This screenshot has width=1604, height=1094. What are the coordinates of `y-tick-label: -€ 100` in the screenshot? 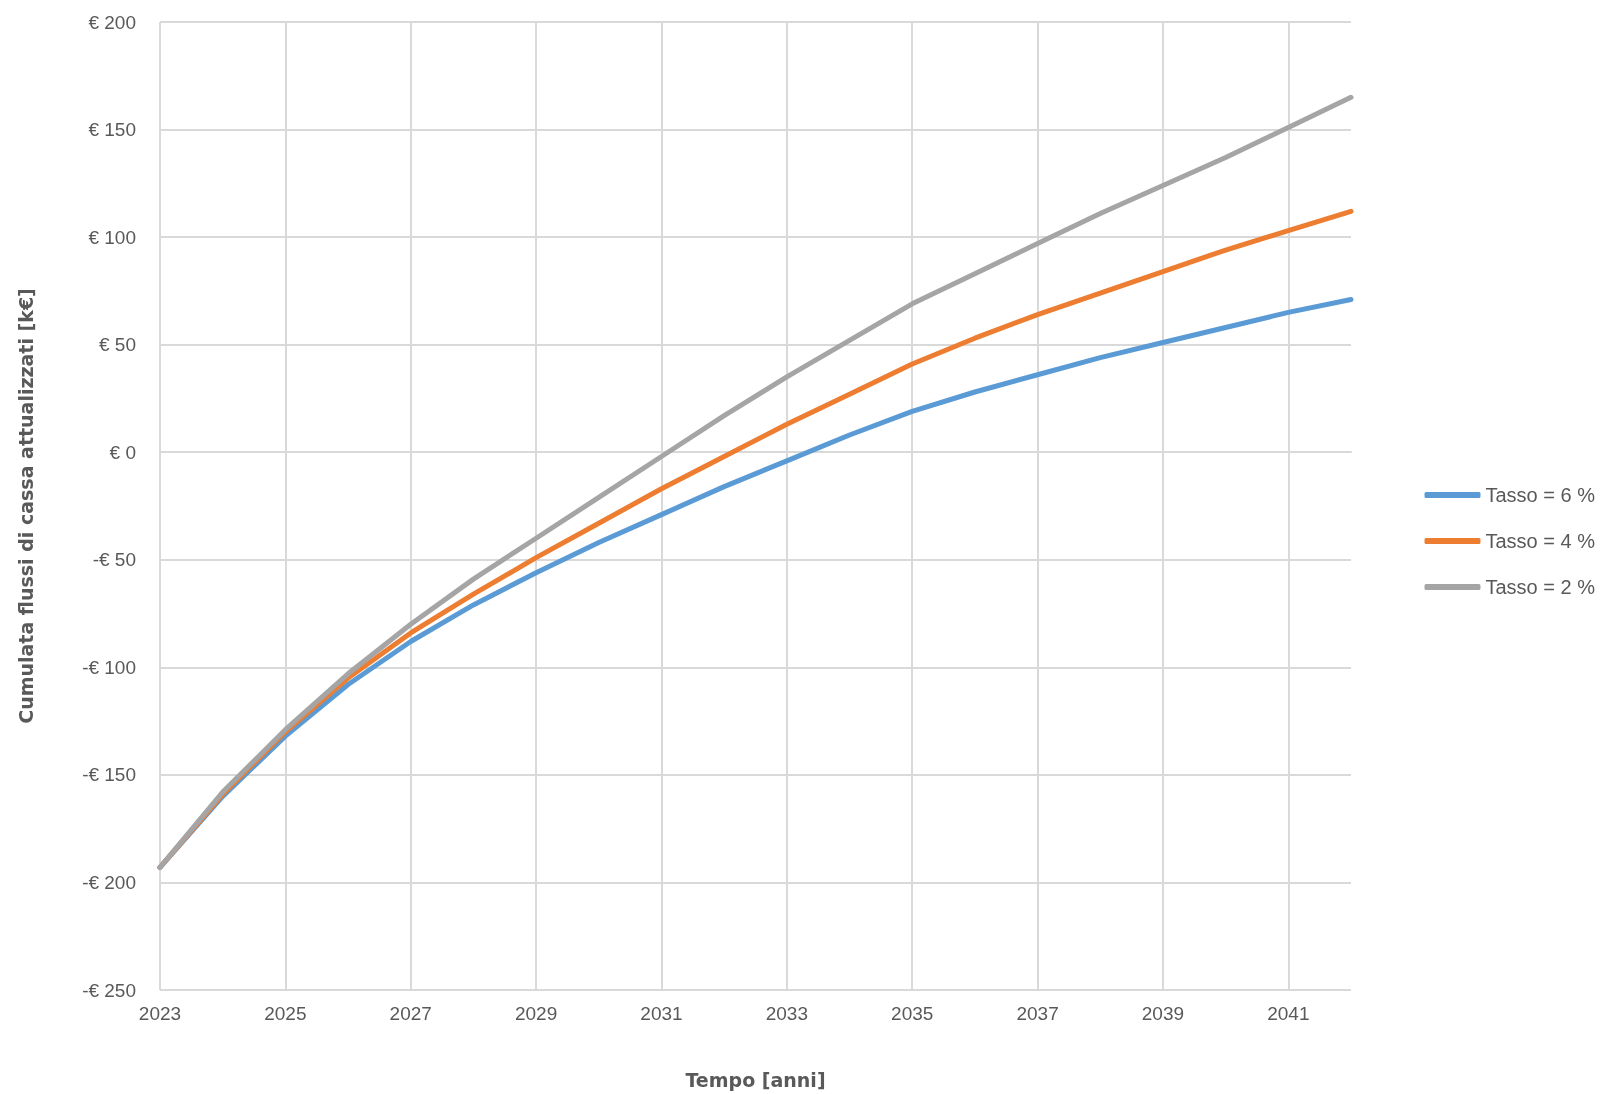 It's located at (109, 667).